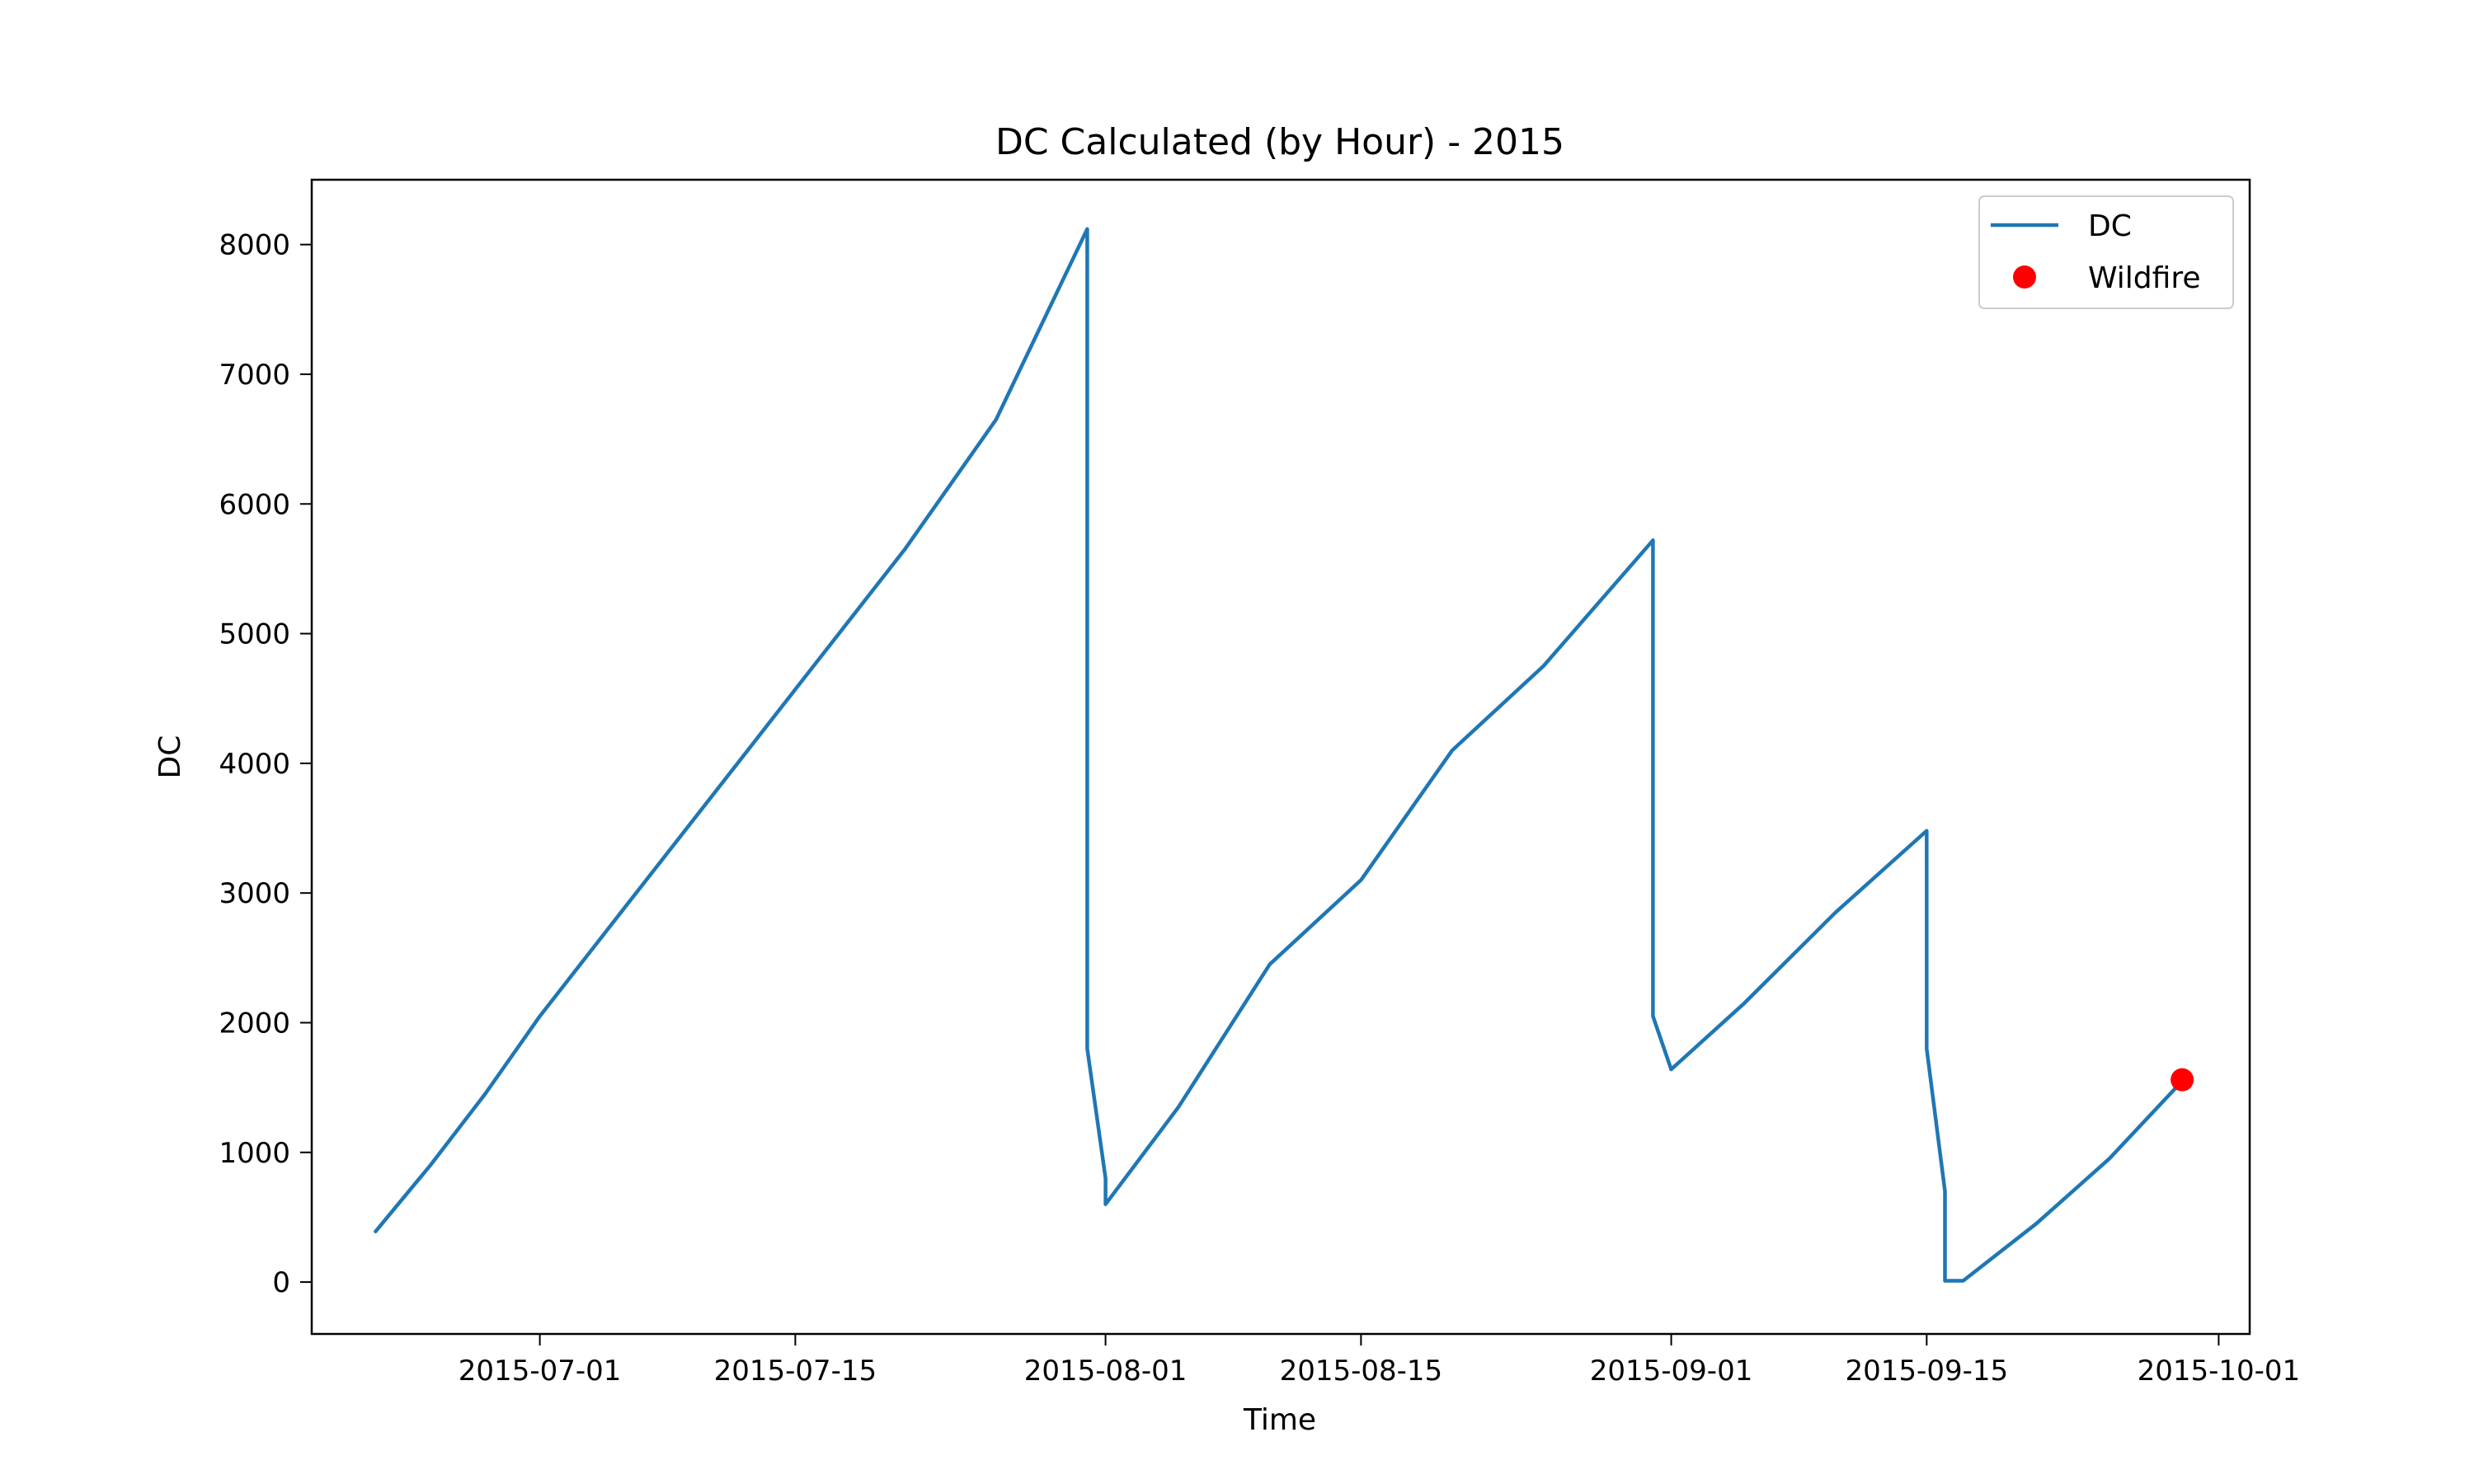 The width and height of the screenshot is (2474, 1484). What do you see at coordinates (1671, 1371) in the screenshot?
I see `x-tick-label: 2015-09-01` at bounding box center [1671, 1371].